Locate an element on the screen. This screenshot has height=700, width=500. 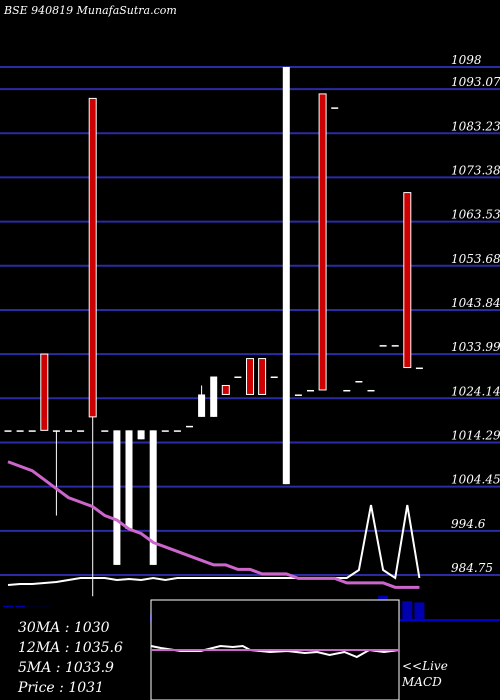
y-tick-label: 984.75 is located at coordinates (472, 568).